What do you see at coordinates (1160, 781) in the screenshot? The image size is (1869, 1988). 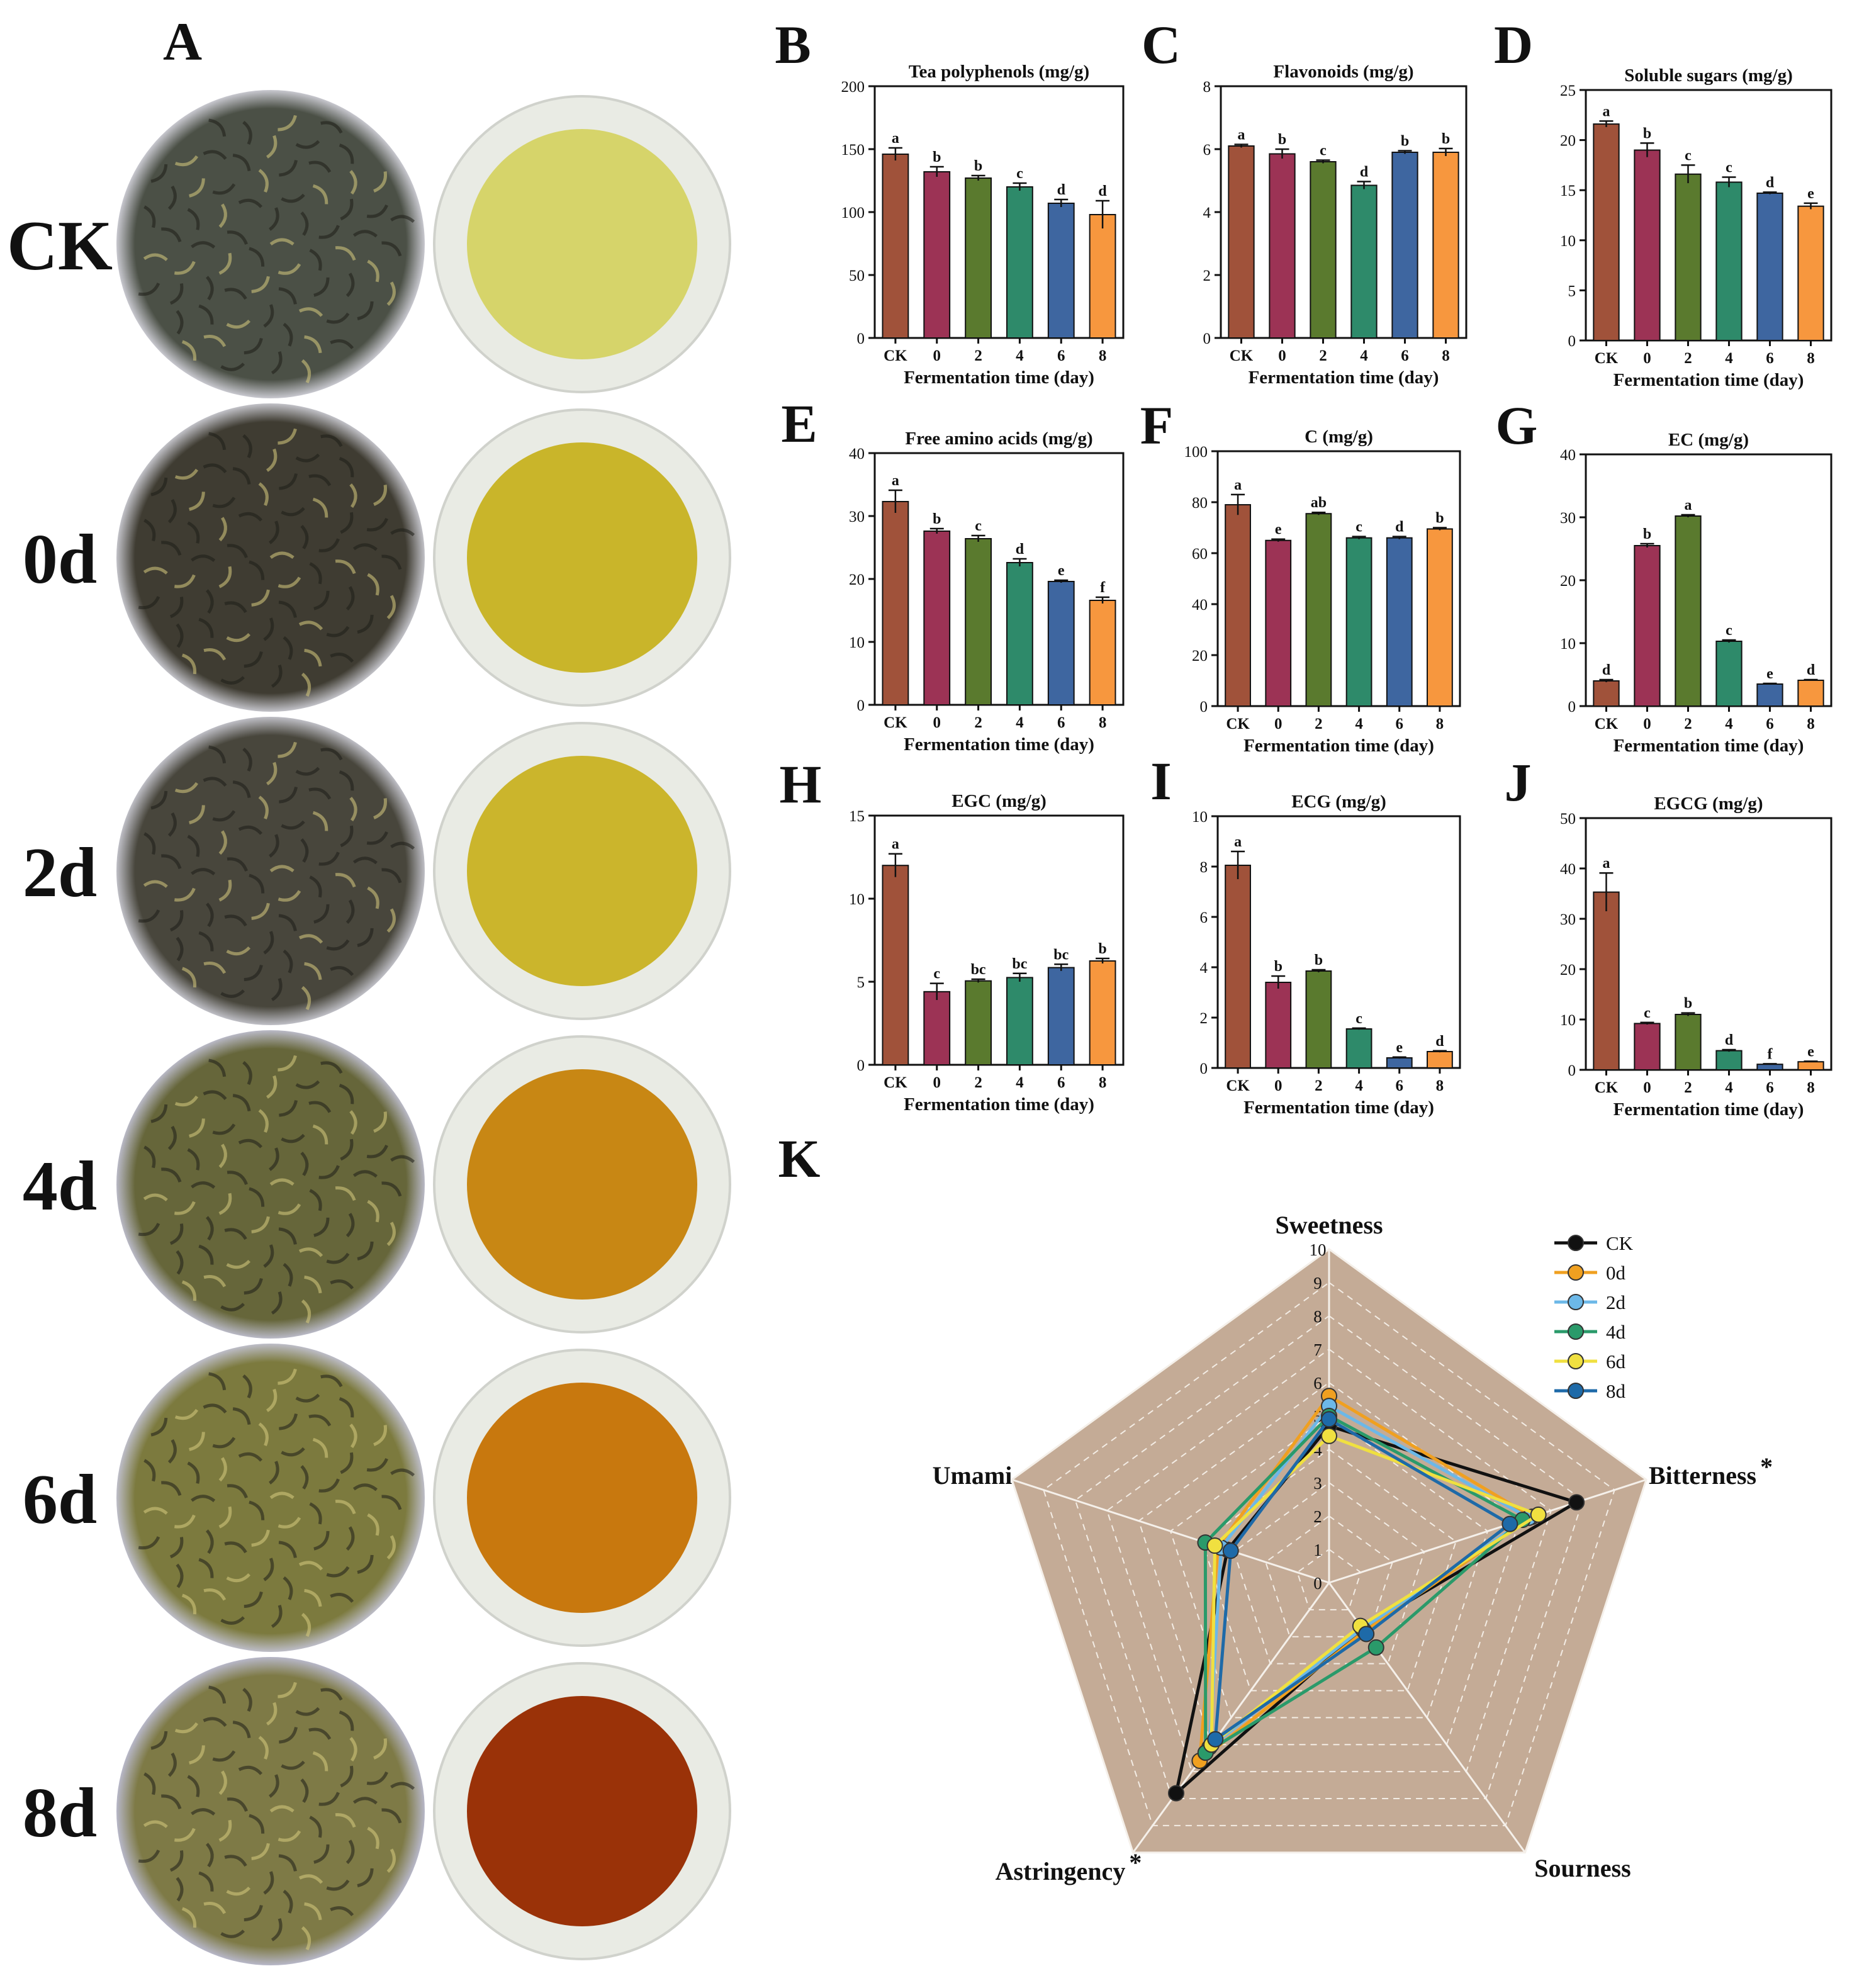 I see `panel-letter-i: I` at bounding box center [1160, 781].